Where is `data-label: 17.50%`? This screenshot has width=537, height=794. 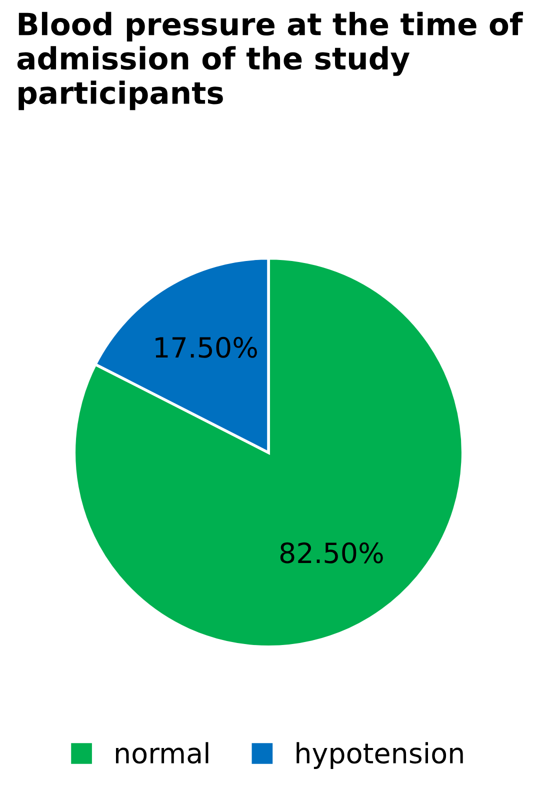 data-label: 17.50% is located at coordinates (206, 347).